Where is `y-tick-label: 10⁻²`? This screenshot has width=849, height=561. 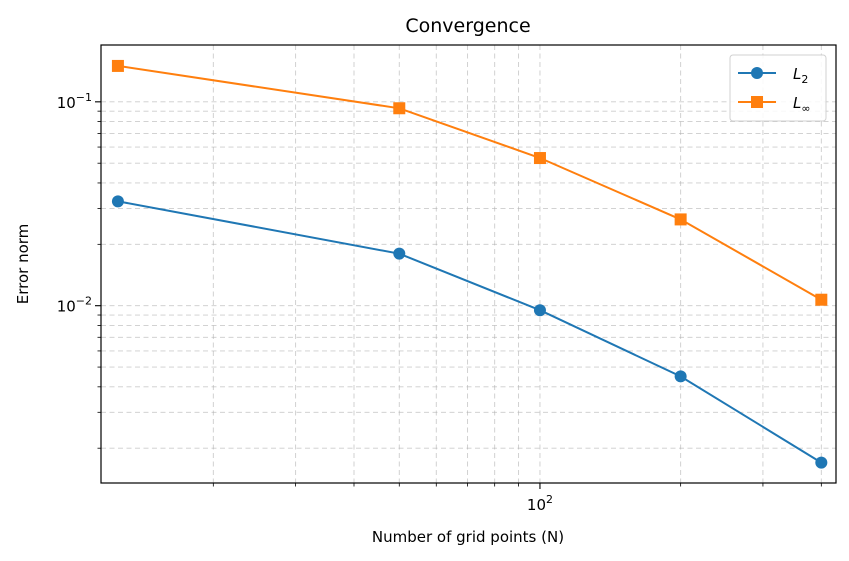
y-tick-label: 10⁻² is located at coordinates (74, 305).